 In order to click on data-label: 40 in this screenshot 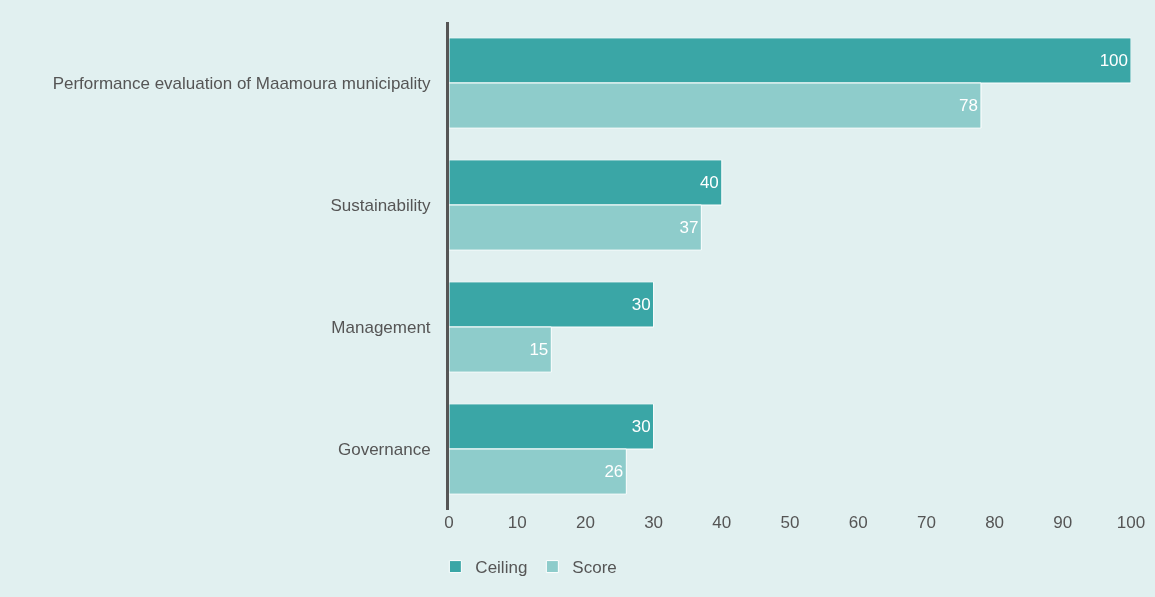, I will do `click(709, 182)`.